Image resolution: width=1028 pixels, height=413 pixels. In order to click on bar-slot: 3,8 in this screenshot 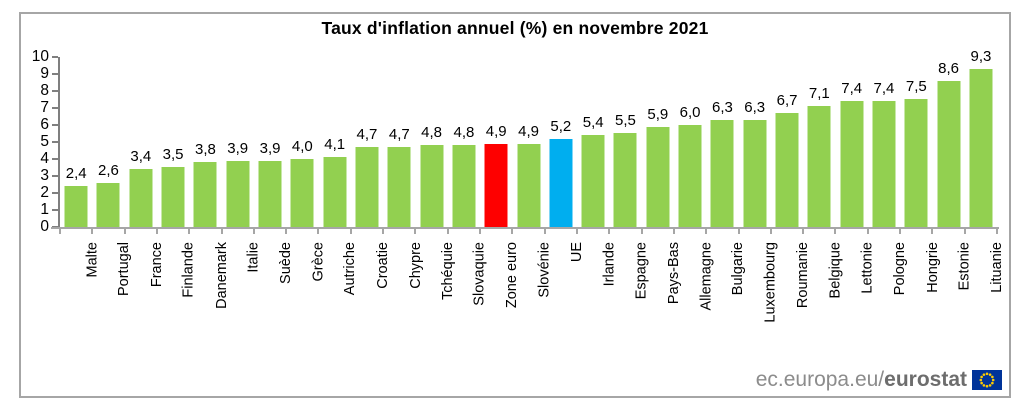, I will do `click(205, 142)`.